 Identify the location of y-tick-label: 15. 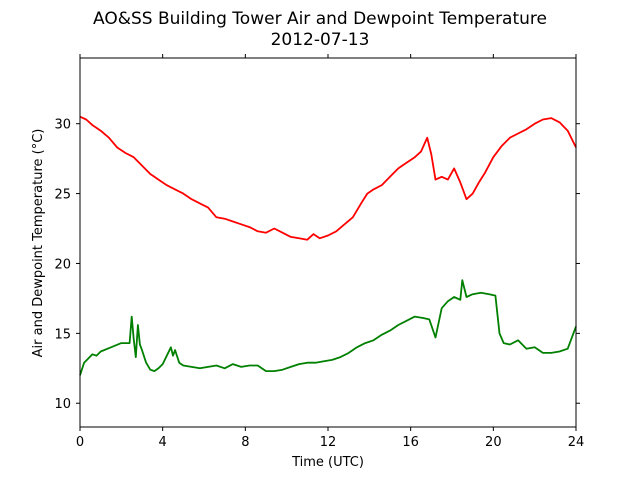
(62, 334).